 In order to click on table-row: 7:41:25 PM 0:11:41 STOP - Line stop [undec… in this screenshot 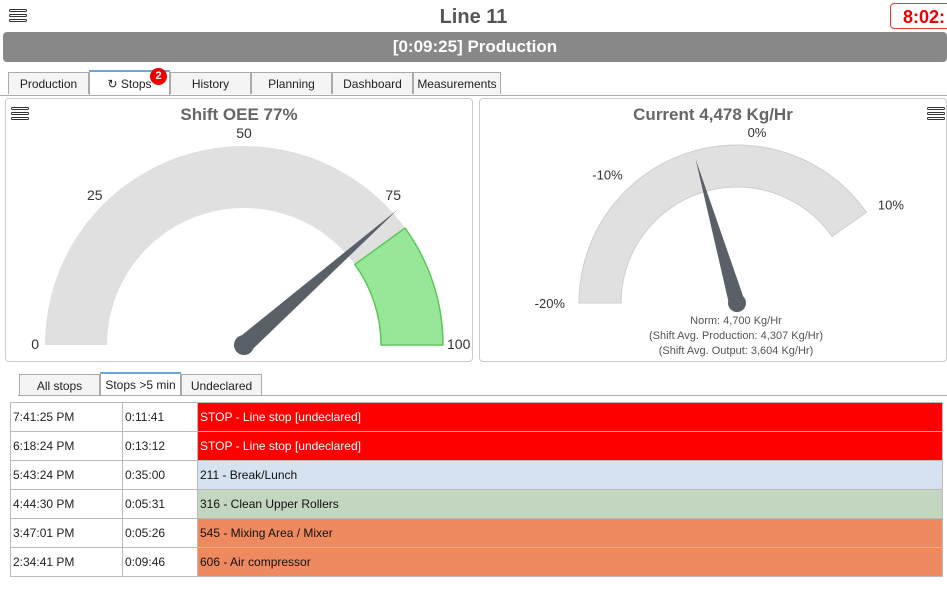, I will do `click(476, 417)`.